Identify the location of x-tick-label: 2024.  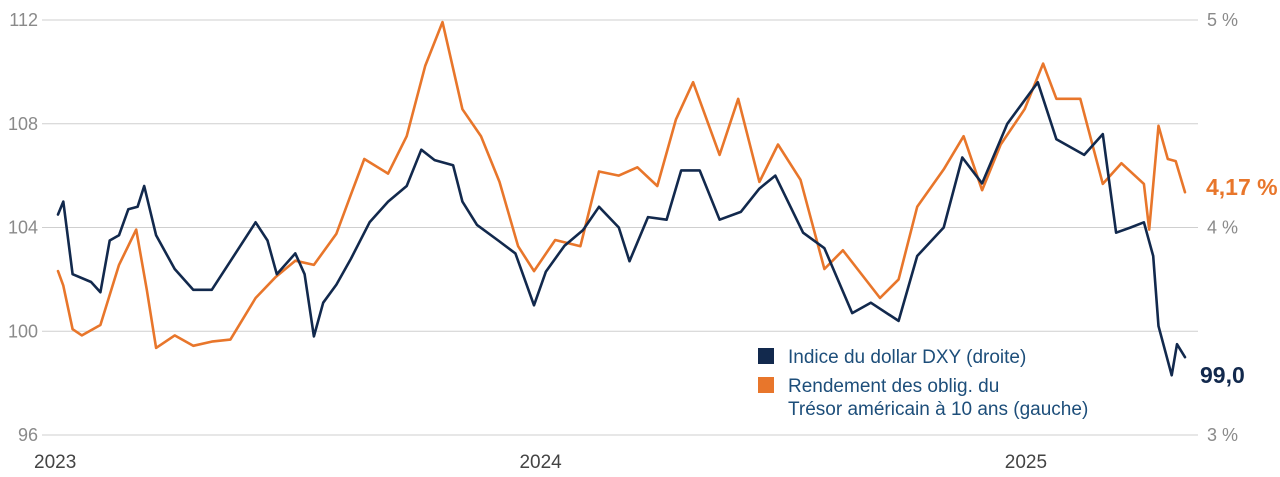
(540, 462).